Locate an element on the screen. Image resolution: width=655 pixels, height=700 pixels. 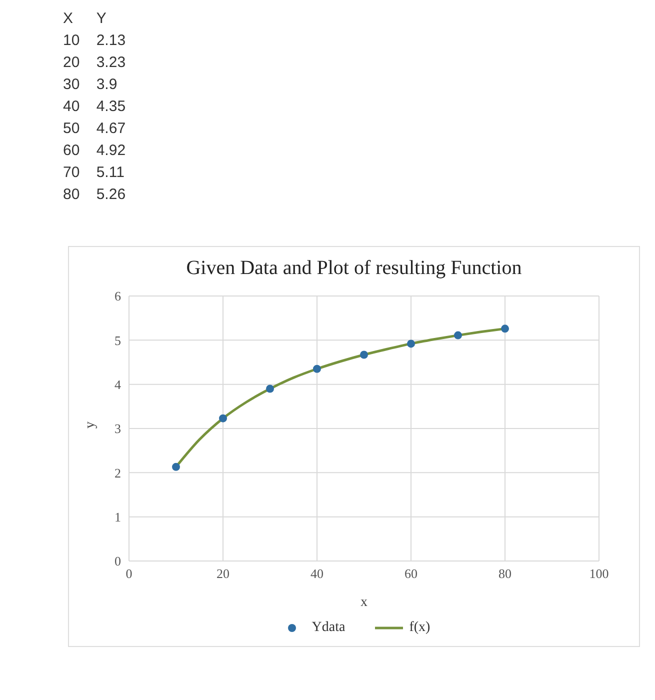
text: 30 3.9 is located at coordinates (90, 85).